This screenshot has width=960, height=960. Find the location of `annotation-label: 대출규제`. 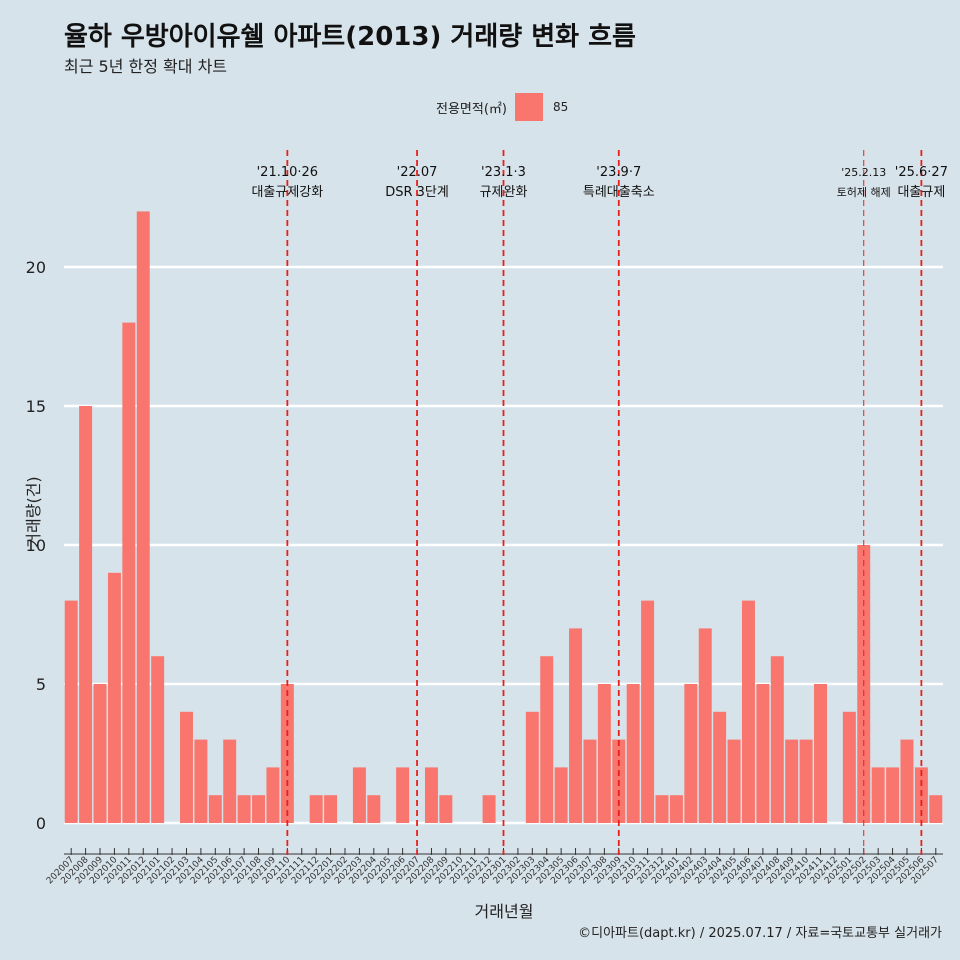

annotation-label: 대출규제 is located at coordinates (921, 192).